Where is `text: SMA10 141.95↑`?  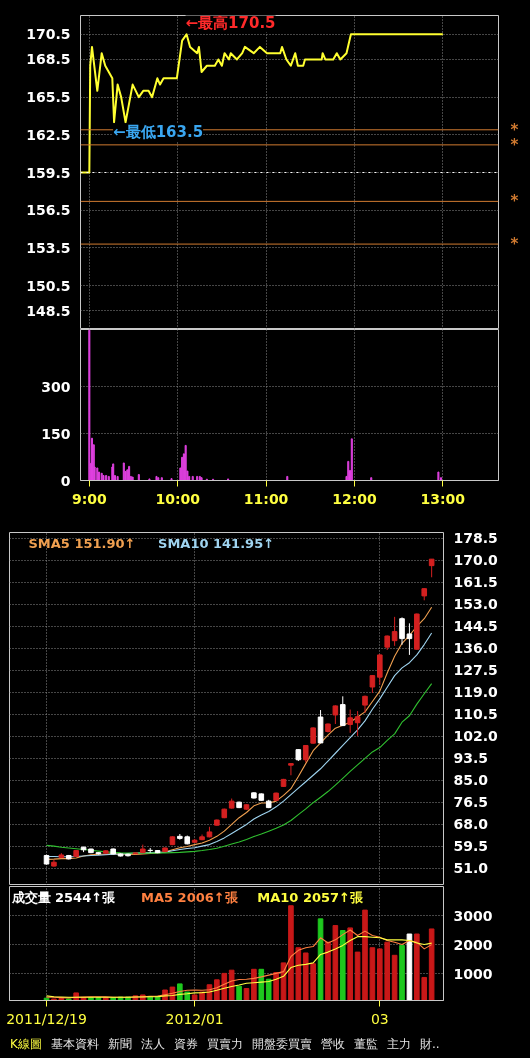 text: SMA10 141.95↑ is located at coordinates (216, 543).